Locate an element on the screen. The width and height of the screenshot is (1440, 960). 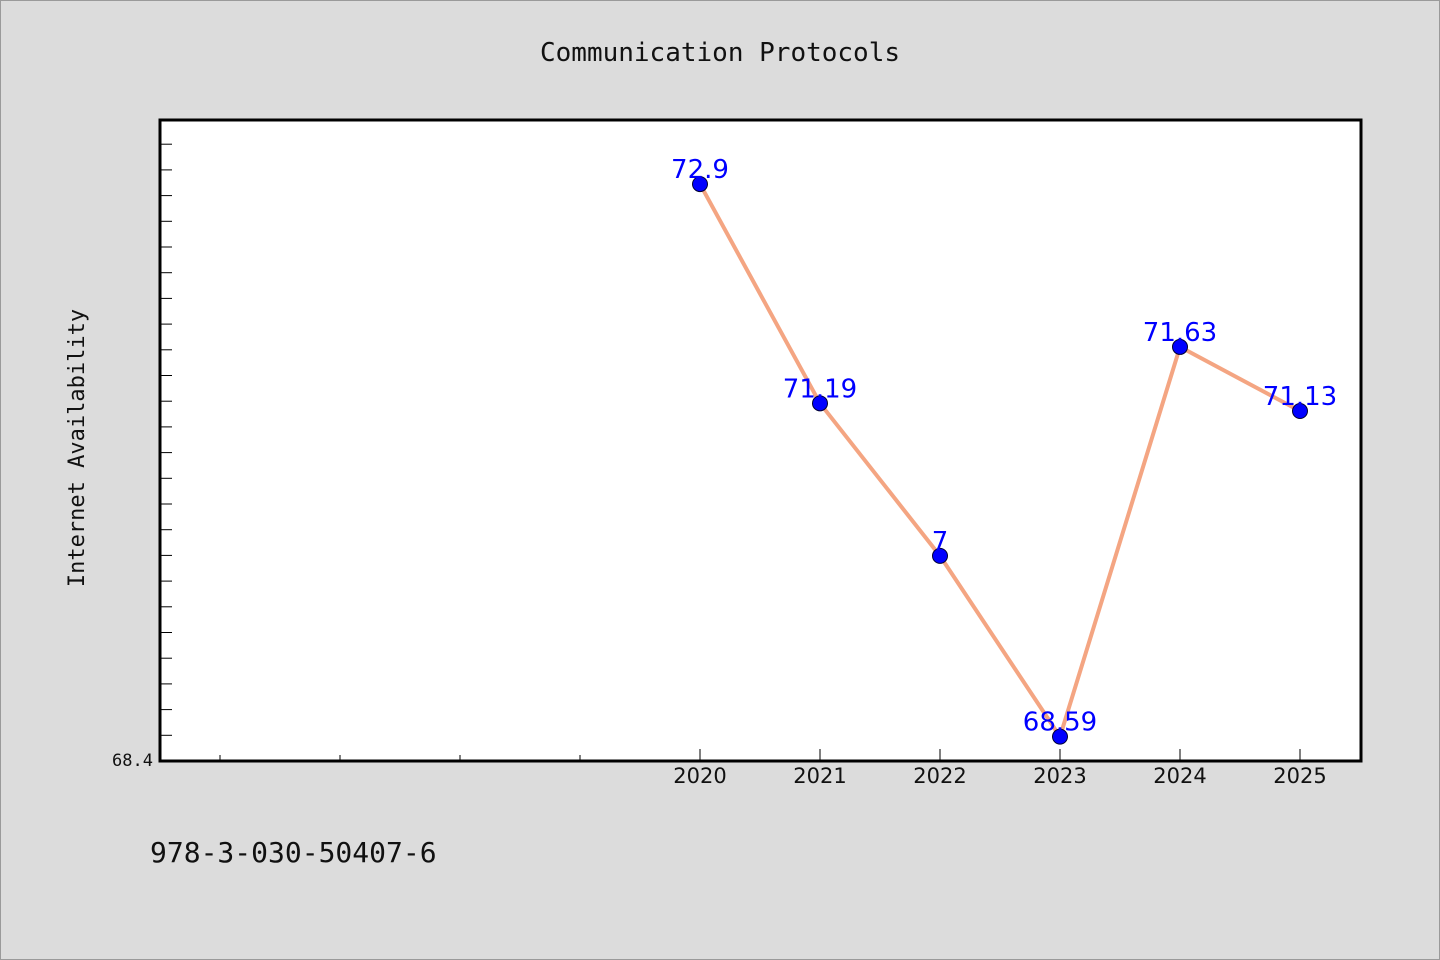
x-tick-label: 2025 is located at coordinates (1299, 776).